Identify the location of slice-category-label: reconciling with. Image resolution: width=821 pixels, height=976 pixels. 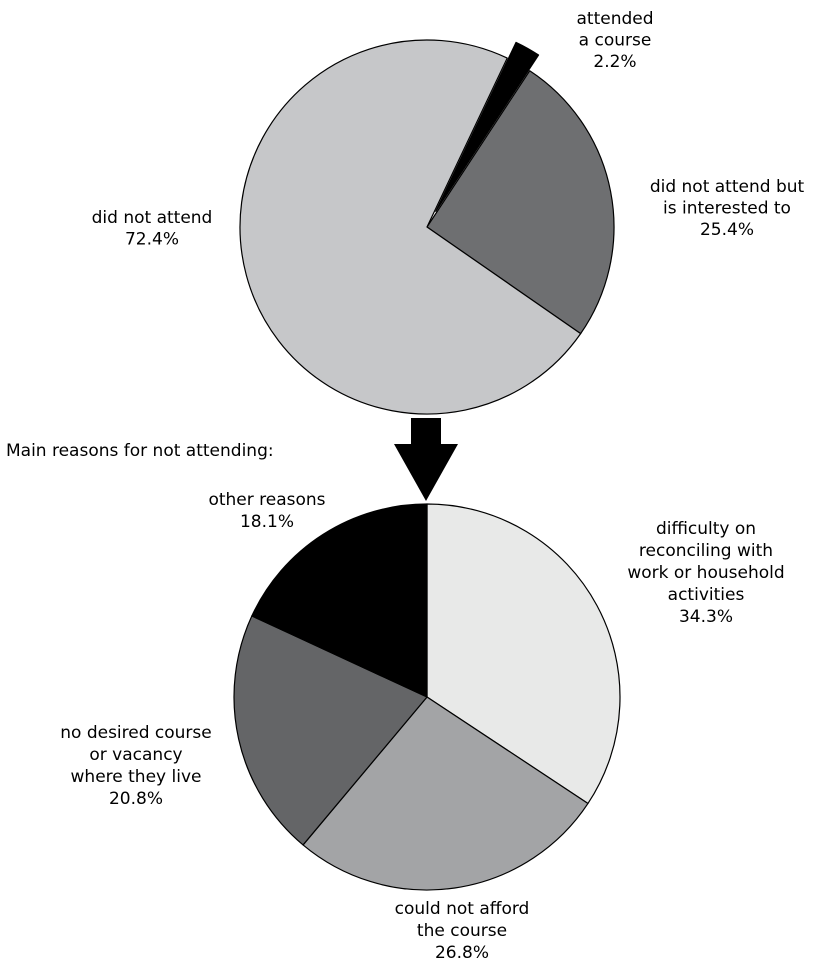
(706, 551).